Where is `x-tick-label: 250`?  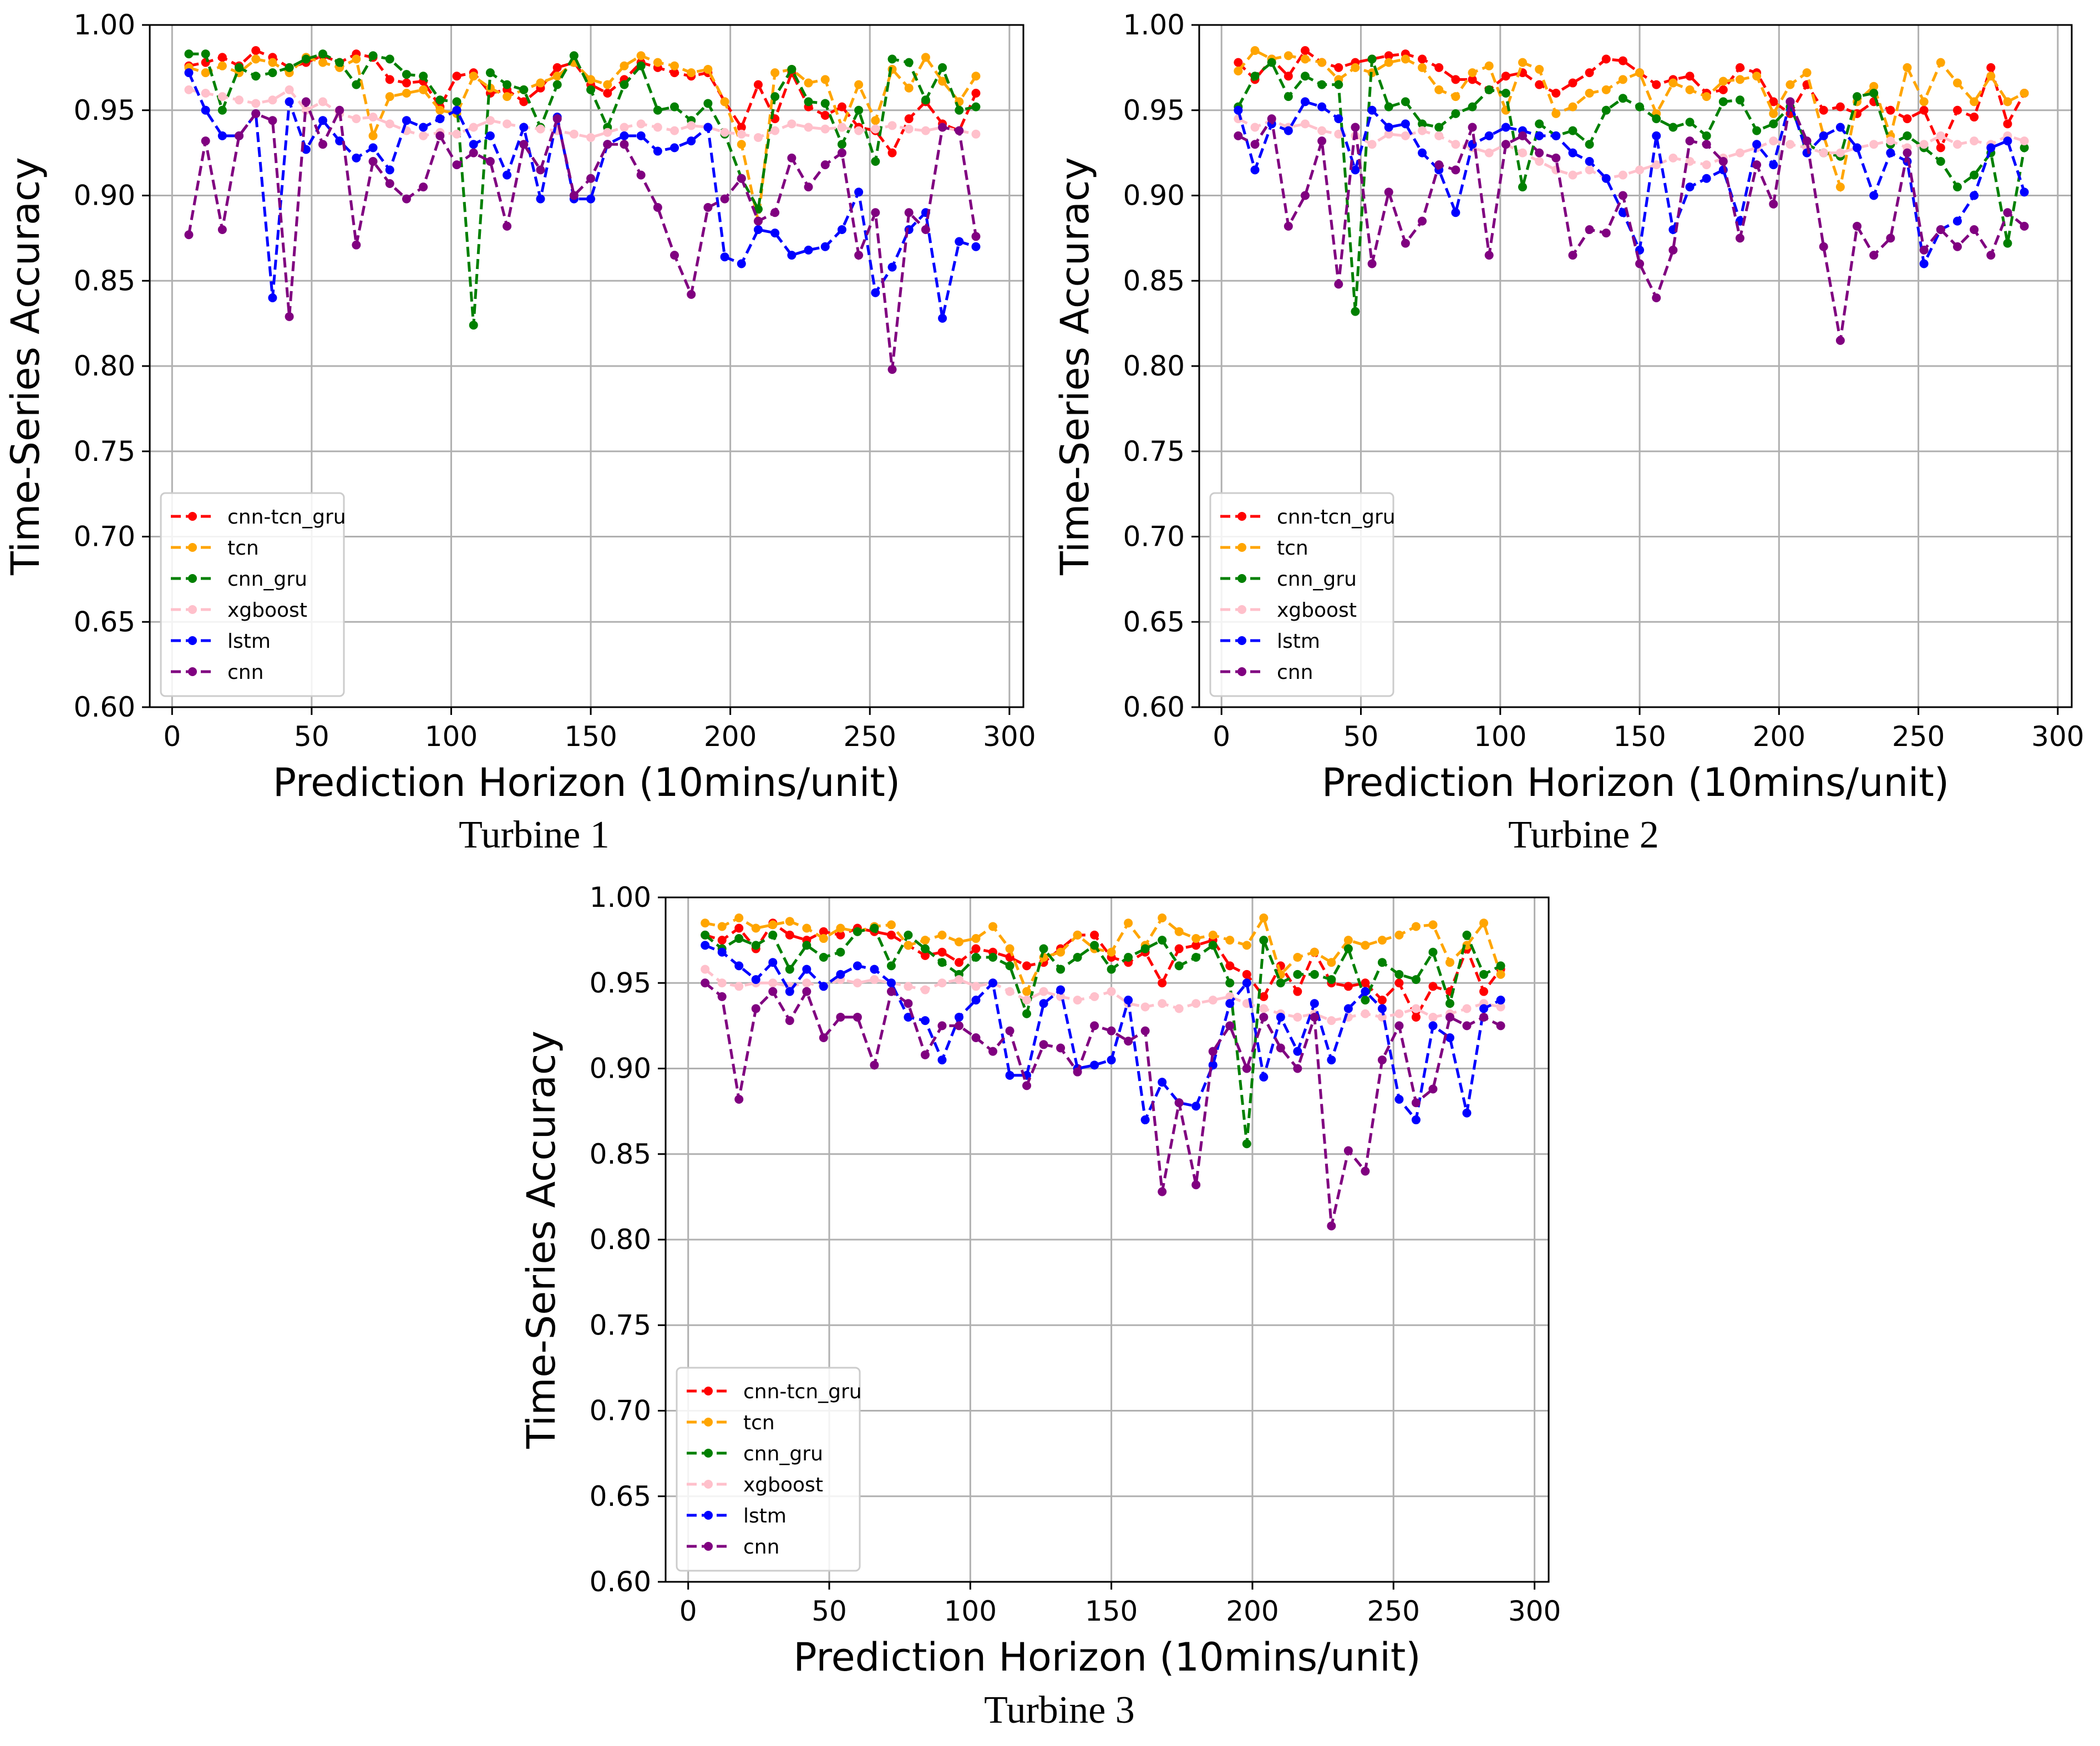
x-tick-label: 250 is located at coordinates (1919, 736).